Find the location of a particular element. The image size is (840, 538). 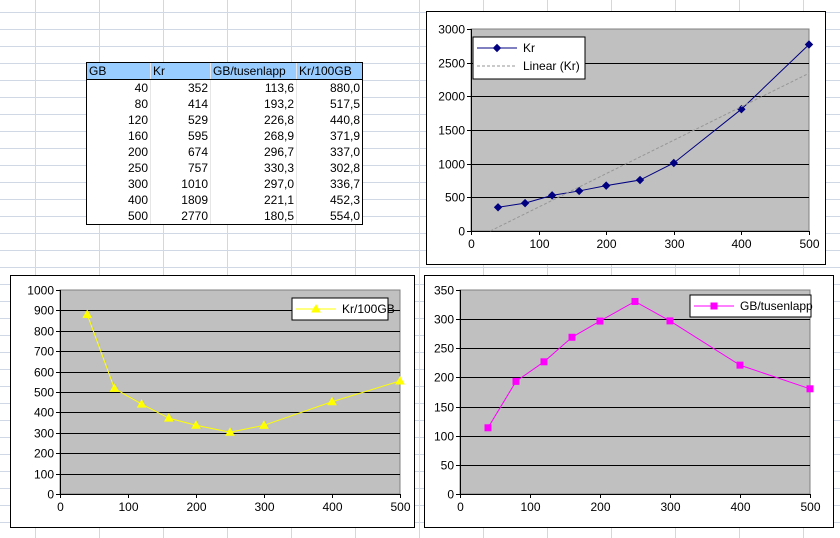

table-row: 160 595 268,9 371,9 is located at coordinates (224, 136).